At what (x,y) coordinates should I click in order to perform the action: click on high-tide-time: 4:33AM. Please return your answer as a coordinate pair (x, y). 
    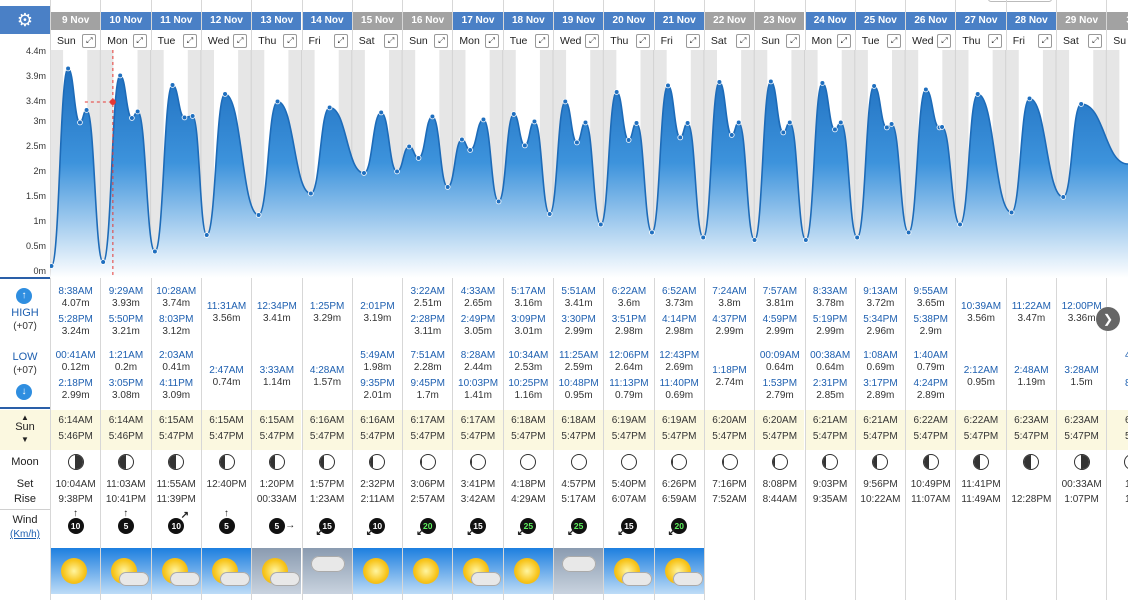
    Looking at the image, I should click on (478, 291).